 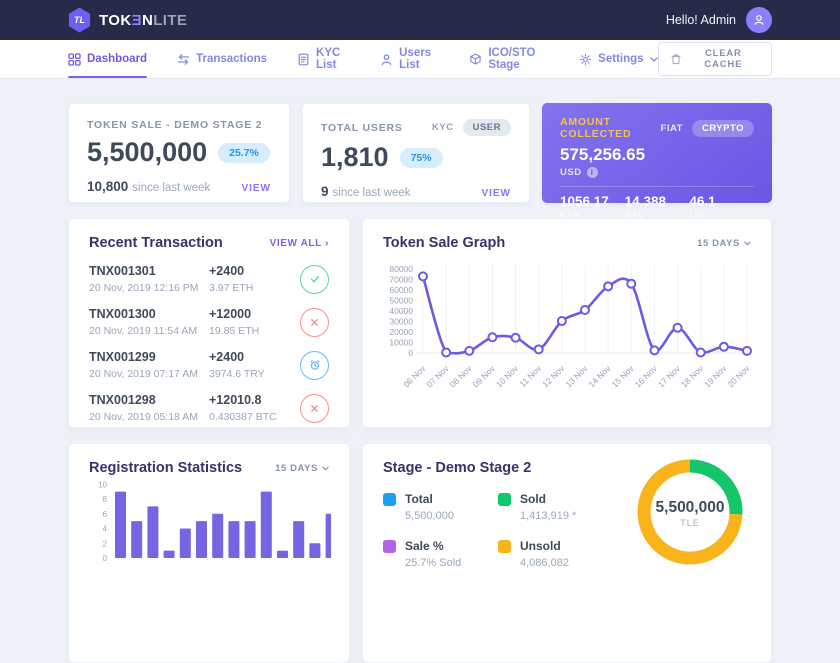 I want to click on legend-item-sale-percent: Sale % 25.7% Sold, so click(x=435, y=554).